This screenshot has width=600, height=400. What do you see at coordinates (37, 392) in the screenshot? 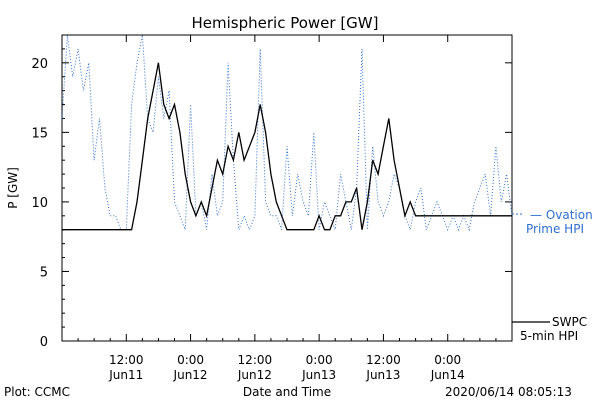
I see `footer-plot-credit: Plot: CCMC` at bounding box center [37, 392].